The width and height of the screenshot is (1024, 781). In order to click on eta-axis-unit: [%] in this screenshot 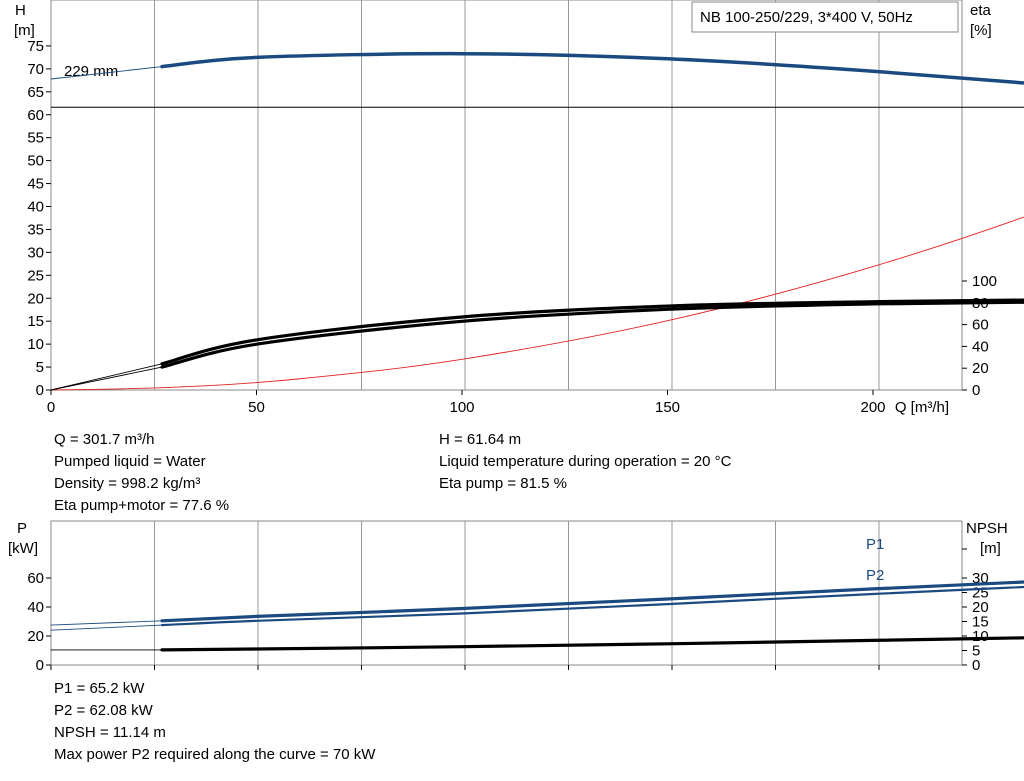, I will do `click(981, 30)`.